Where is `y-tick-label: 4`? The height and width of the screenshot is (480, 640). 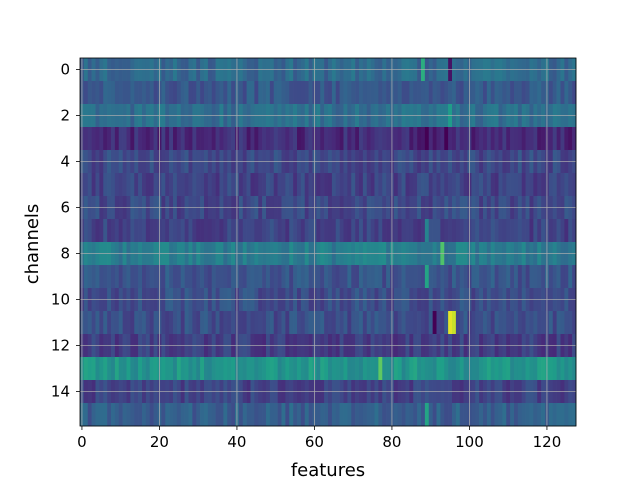
y-tick-label: 4 is located at coordinates (65, 162).